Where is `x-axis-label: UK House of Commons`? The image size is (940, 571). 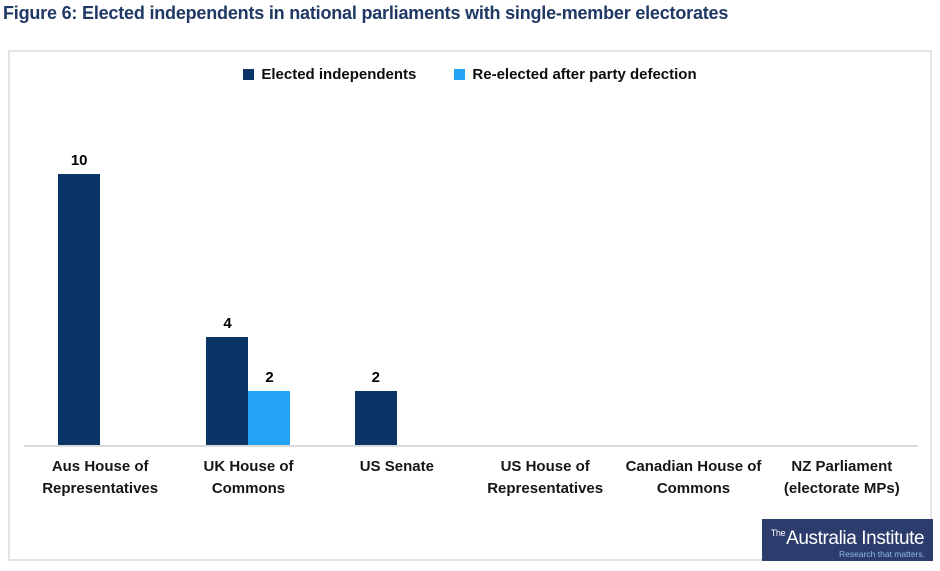
x-axis-label: UK House of Commons is located at coordinates (248, 477).